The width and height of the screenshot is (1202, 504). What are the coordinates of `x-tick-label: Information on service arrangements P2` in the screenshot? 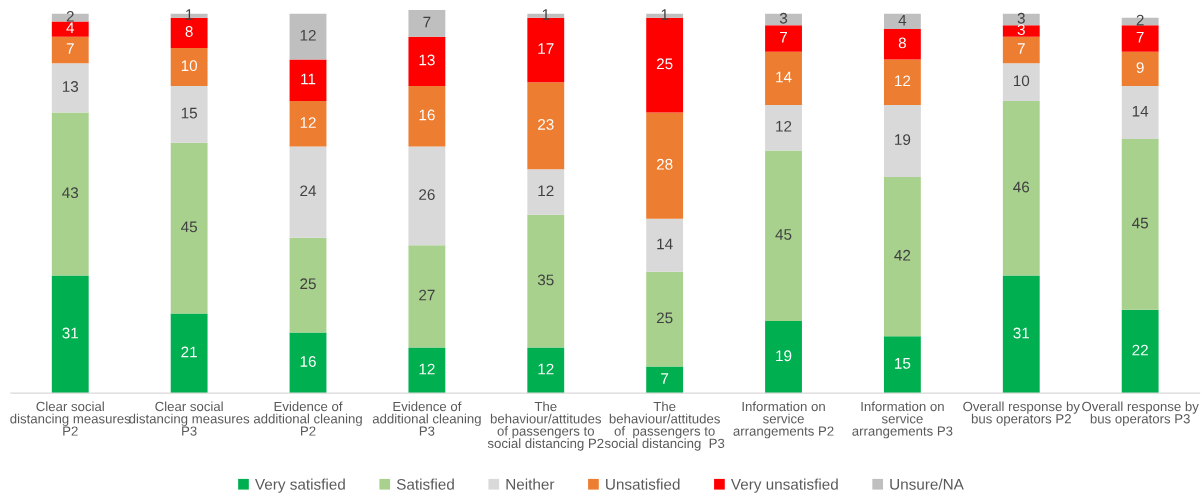 It's located at (783, 420).